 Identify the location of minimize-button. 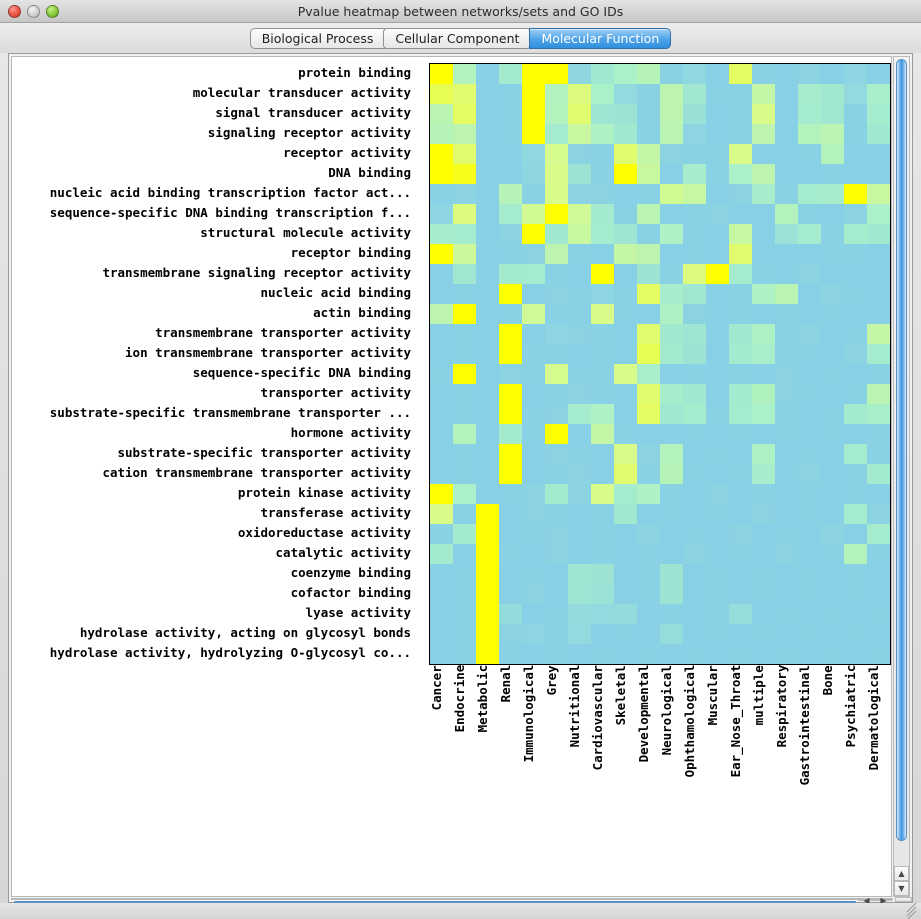
(33, 11).